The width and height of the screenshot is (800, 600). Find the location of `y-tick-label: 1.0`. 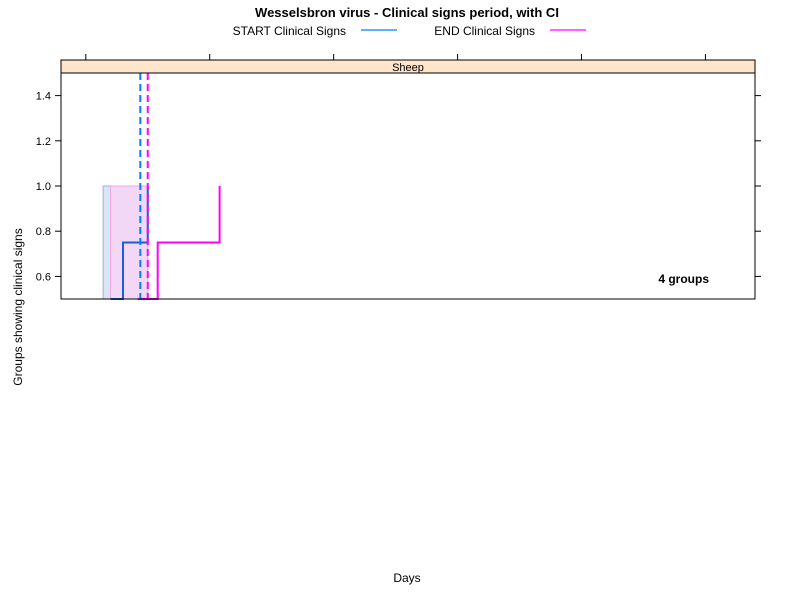

y-tick-label: 1.0 is located at coordinates (43, 187).